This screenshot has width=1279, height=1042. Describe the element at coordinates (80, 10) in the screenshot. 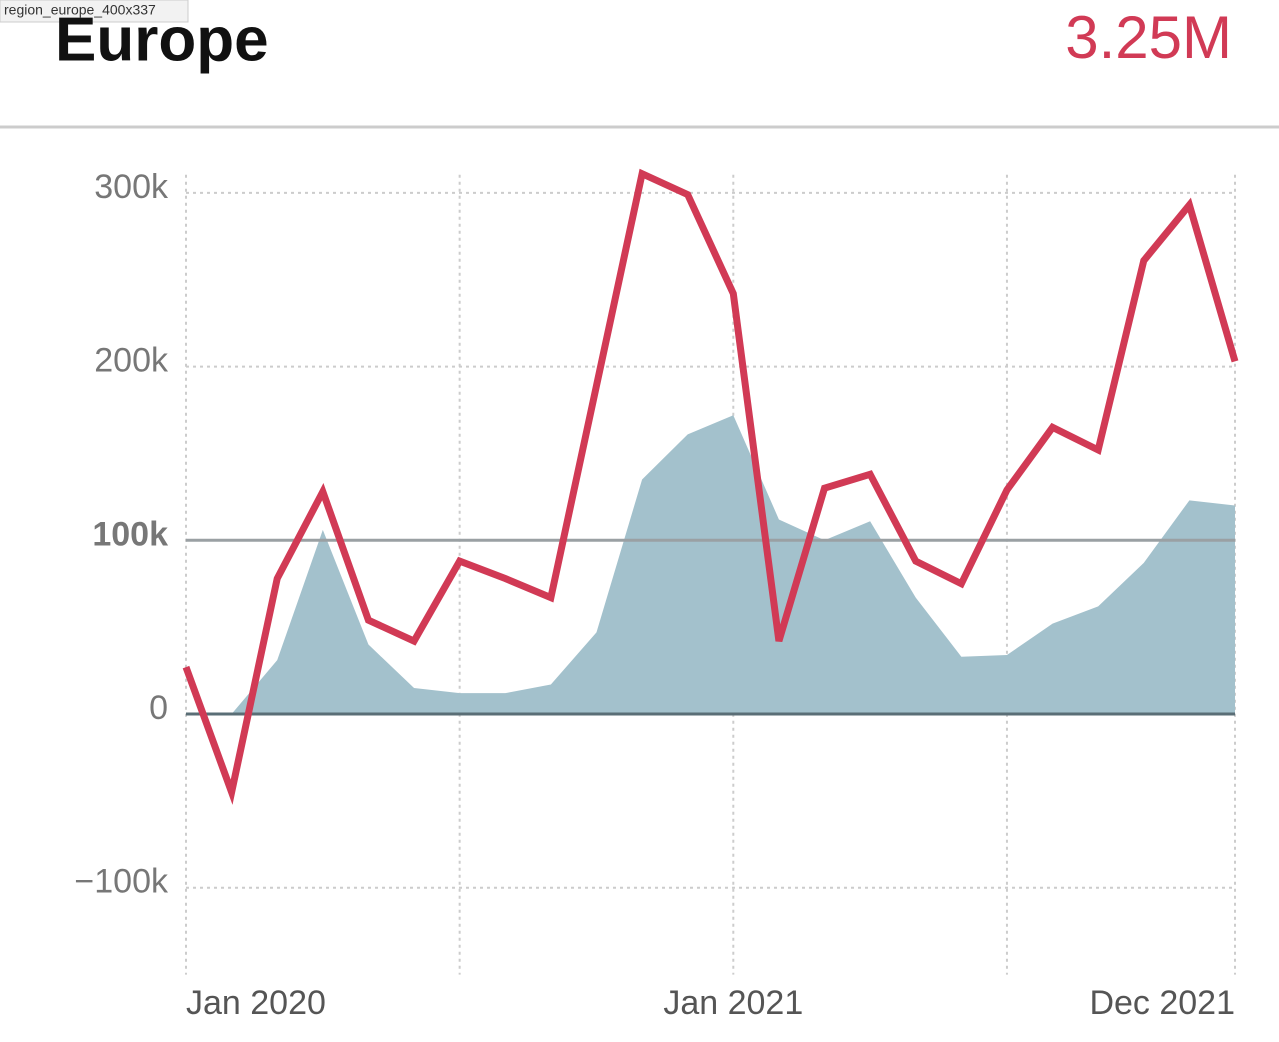

I see `window-label: region_europe_400x337` at that location.